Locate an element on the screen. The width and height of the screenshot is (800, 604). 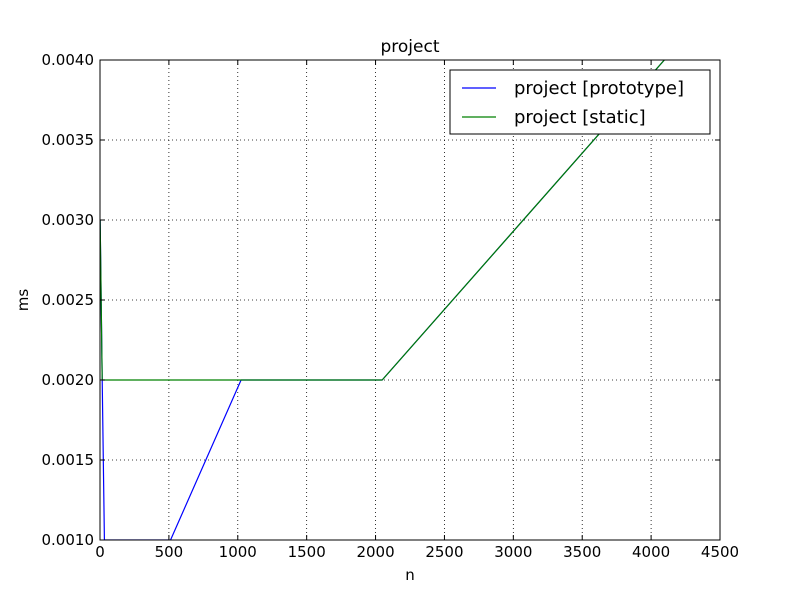
y-tick-label: 0.0035 is located at coordinates (68, 140).